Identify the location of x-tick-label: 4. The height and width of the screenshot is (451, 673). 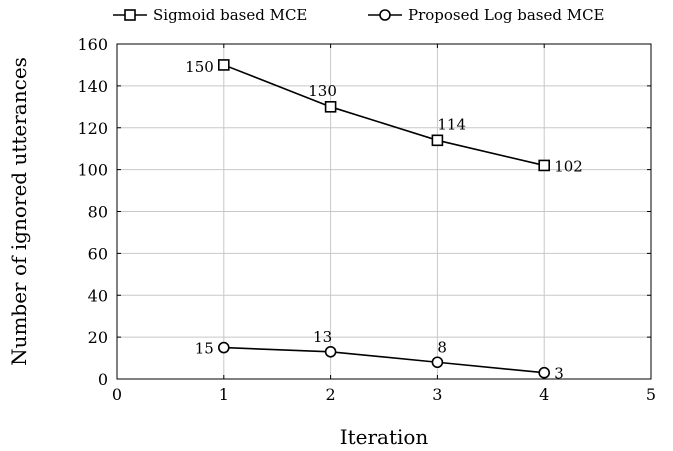
(544, 394).